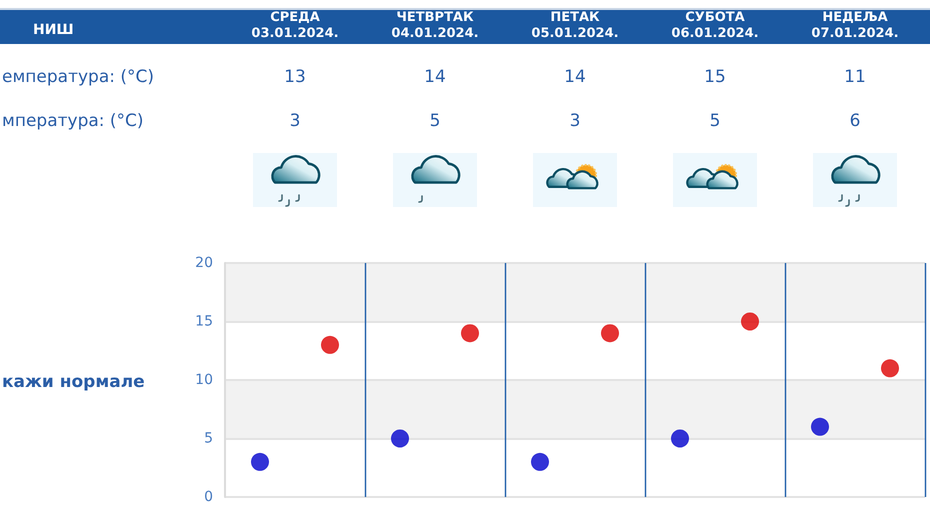 This screenshot has height=525, width=930. Describe the element at coordinates (53, 30) in the screenshot. I see `text: НИШ` at that location.